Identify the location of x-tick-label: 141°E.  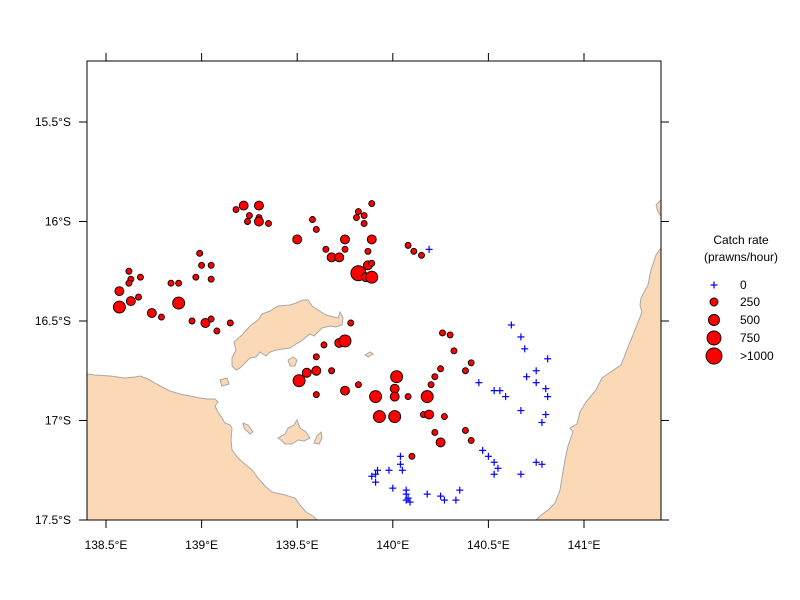
(584, 545).